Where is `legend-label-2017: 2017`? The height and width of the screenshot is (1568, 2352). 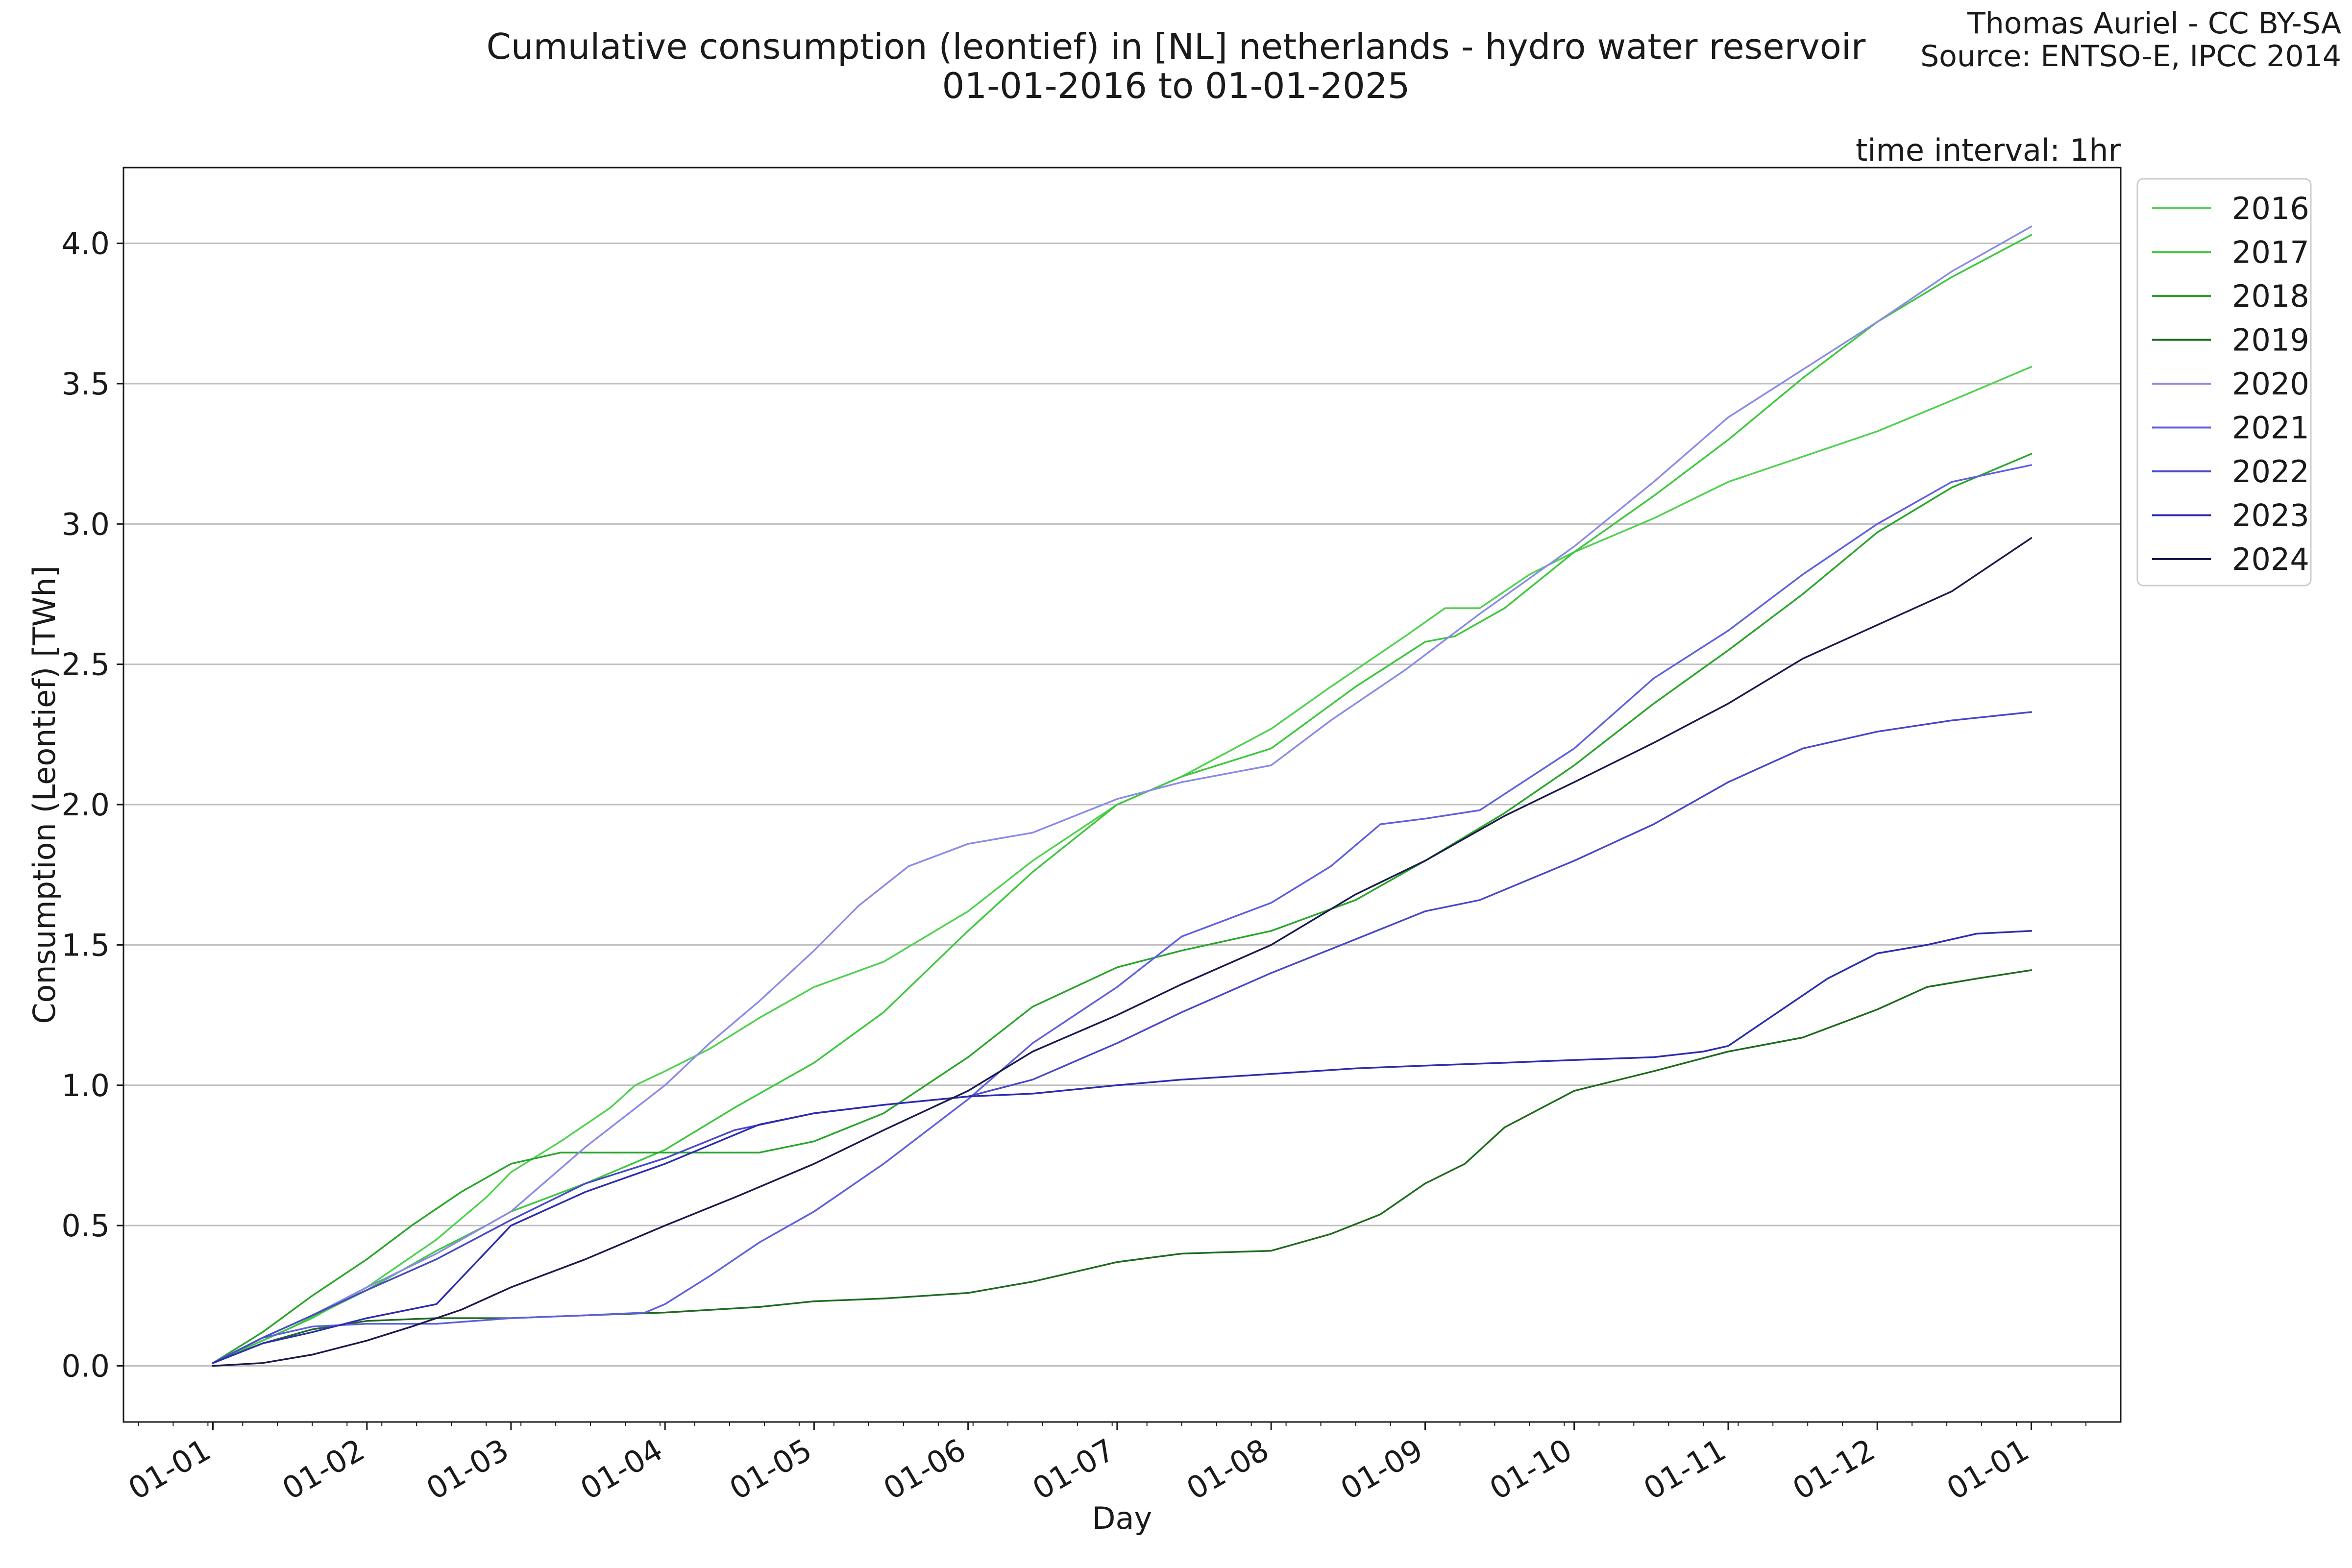 legend-label-2017: 2017 is located at coordinates (2270, 253).